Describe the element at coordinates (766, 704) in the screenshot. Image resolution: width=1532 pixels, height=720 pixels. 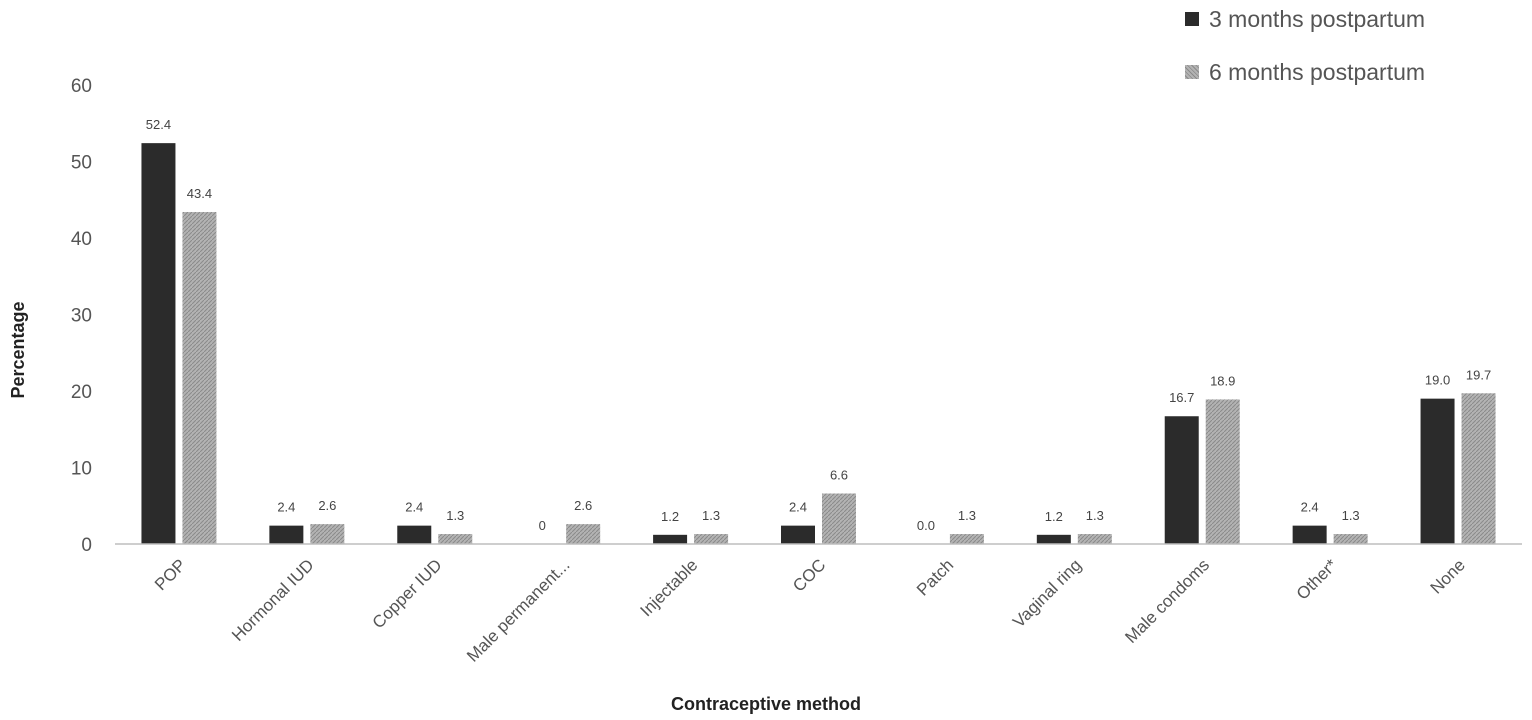
I see `x-axis-title: Contraceptive method` at that location.